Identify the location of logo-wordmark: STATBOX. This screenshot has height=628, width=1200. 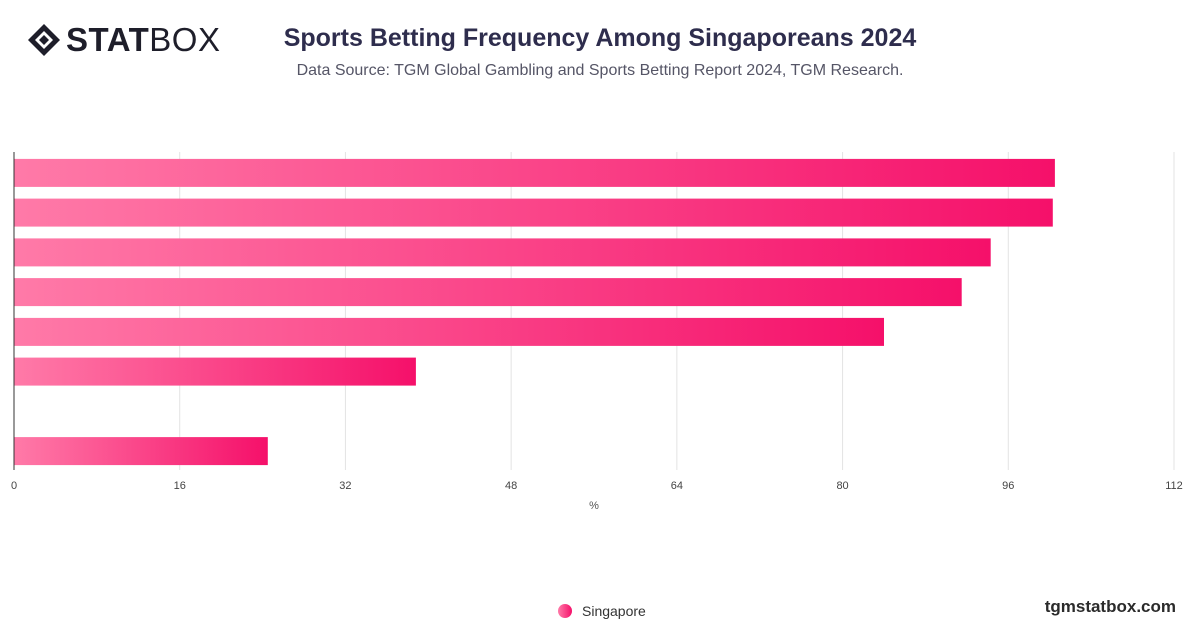
(143, 40).